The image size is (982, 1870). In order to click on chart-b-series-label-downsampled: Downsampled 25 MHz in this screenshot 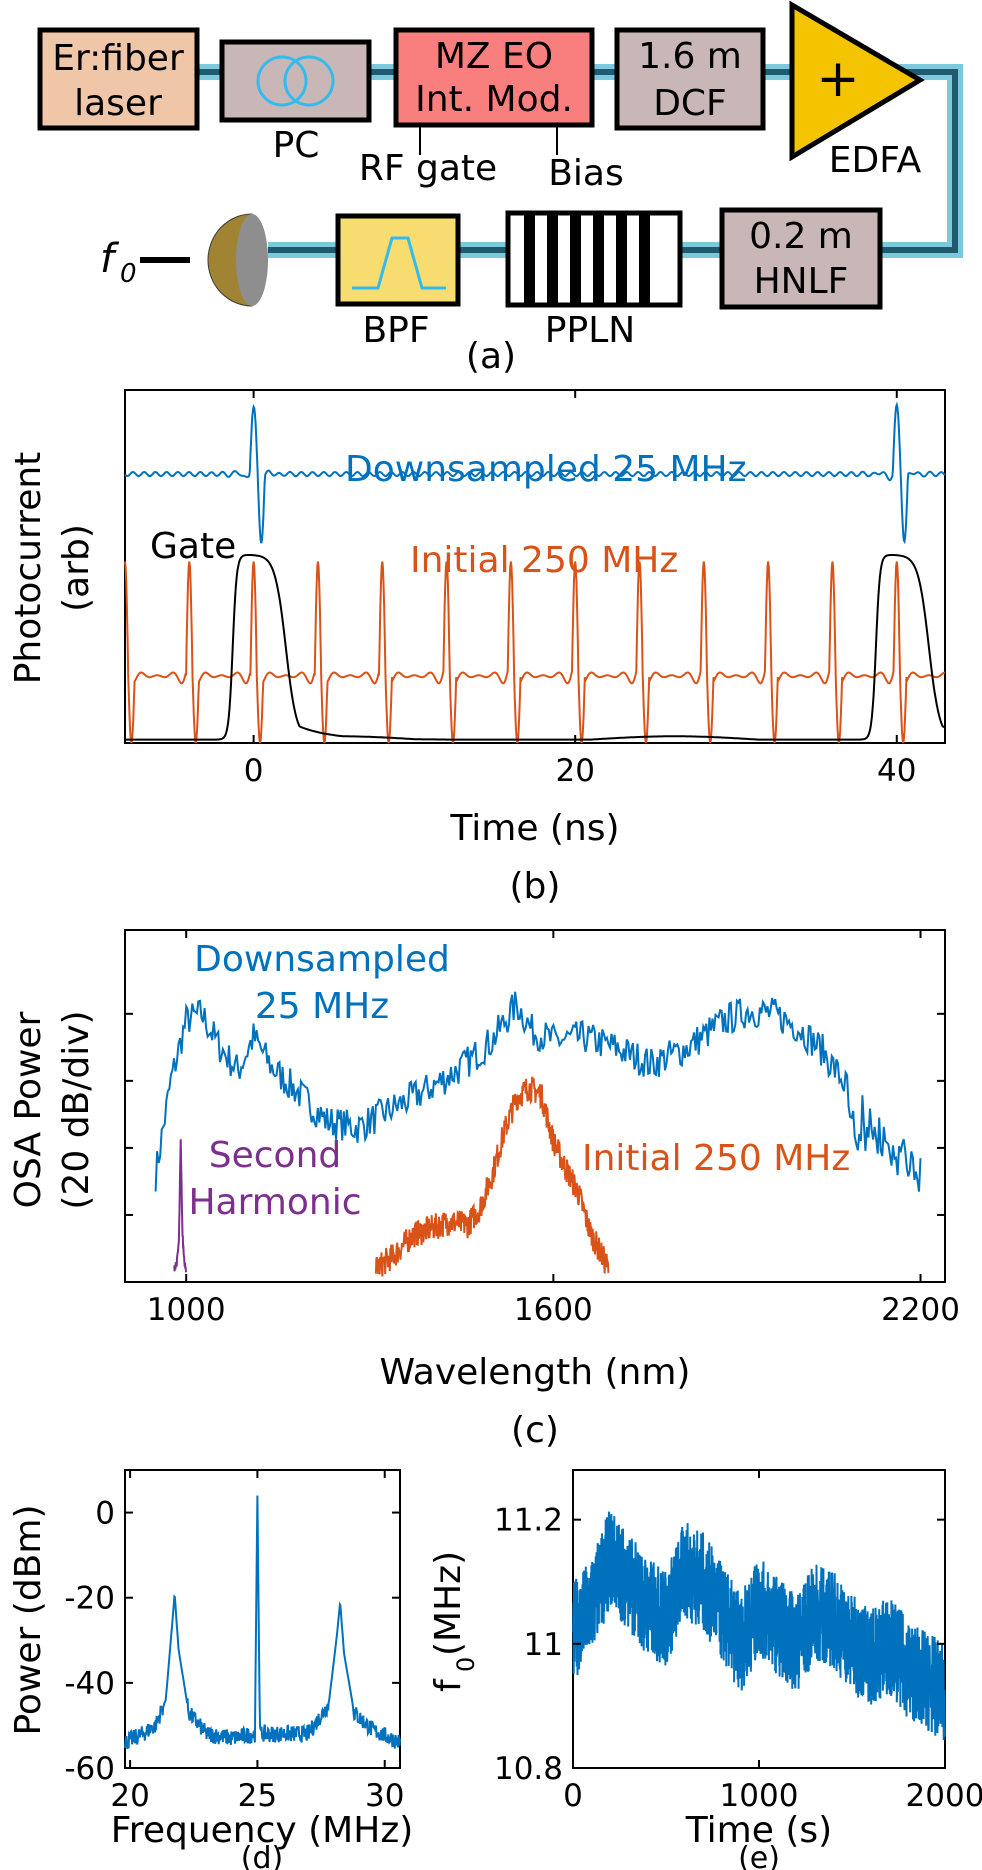, I will do `click(545, 469)`.